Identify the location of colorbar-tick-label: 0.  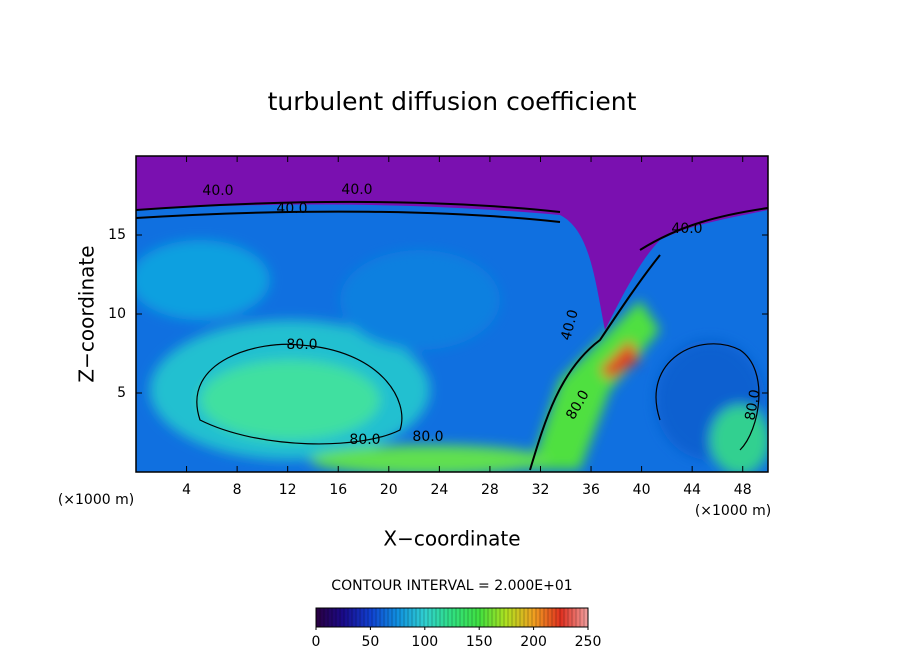
(316, 642).